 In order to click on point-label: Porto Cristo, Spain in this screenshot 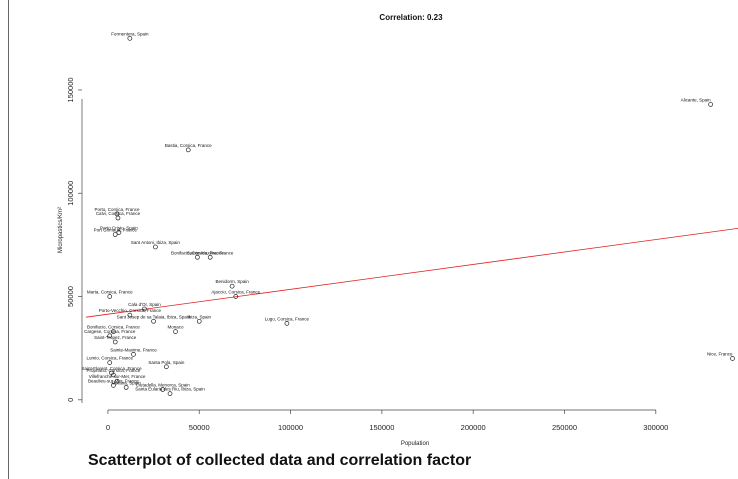, I will do `click(119, 227)`.